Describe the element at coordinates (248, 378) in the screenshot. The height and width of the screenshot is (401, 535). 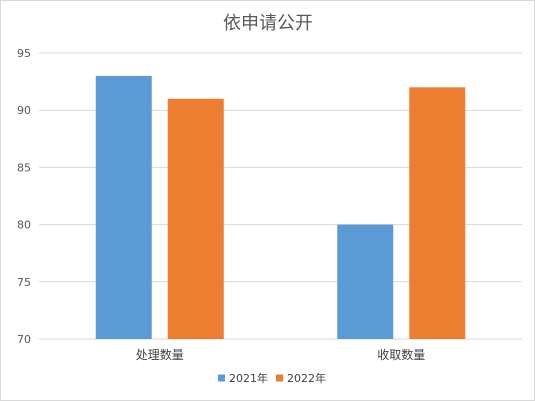
I see `legend-label-0: 2021年` at that location.